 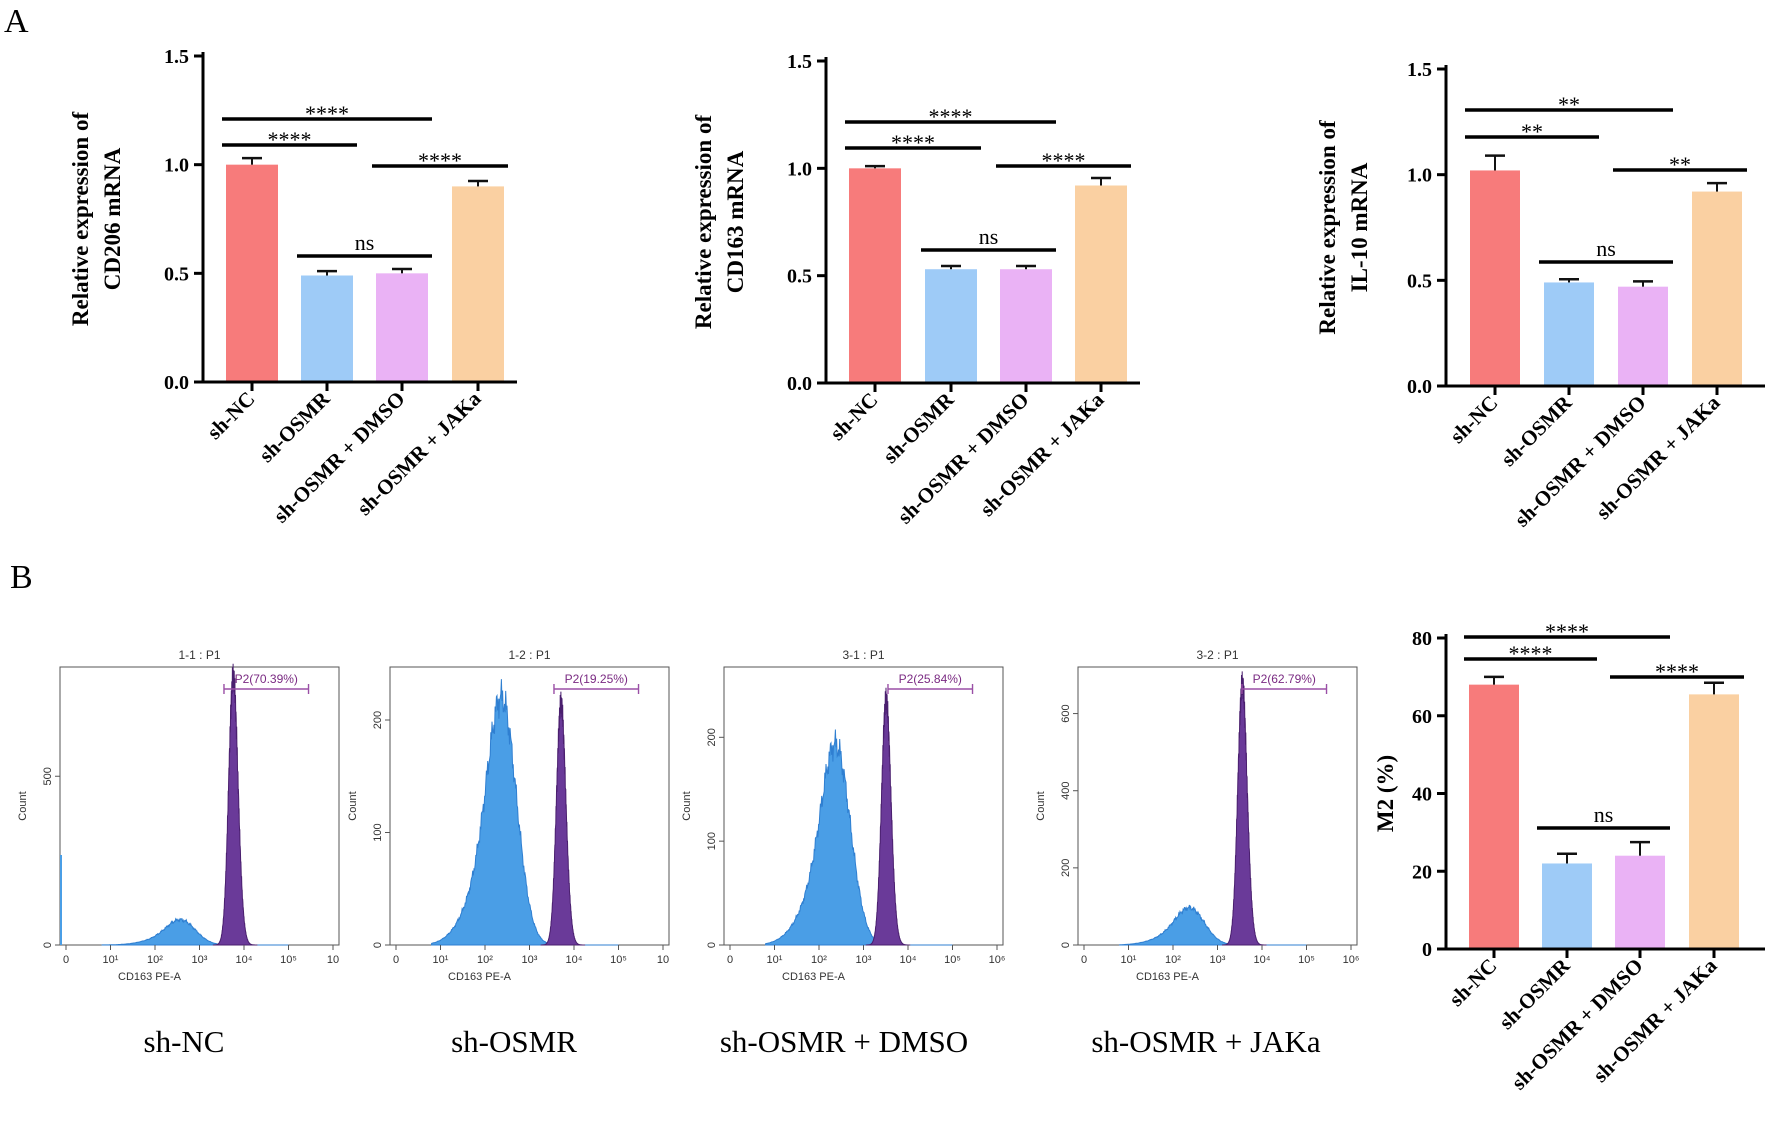 I want to click on gate-label: P2(19.25%), so click(x=596, y=679).